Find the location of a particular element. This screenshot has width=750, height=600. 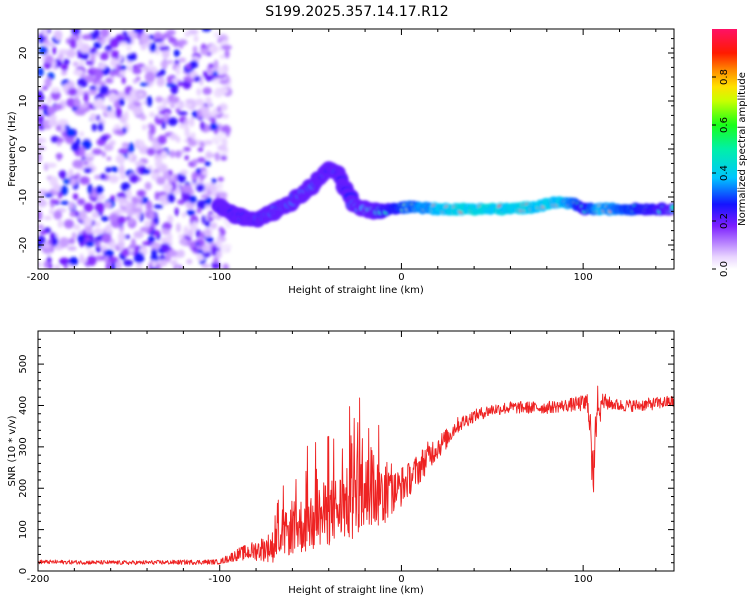

colorbar-tick-label: 0.8 is located at coordinates (724, 77).